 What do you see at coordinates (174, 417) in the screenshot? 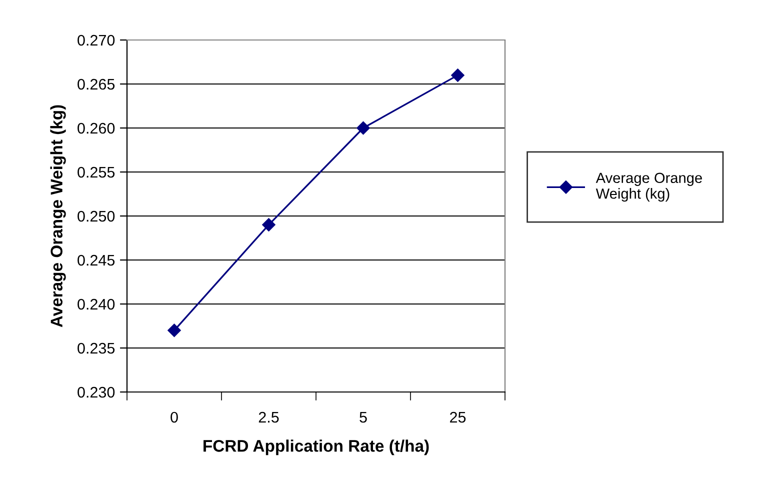
I see `x-tick-label: 0` at bounding box center [174, 417].